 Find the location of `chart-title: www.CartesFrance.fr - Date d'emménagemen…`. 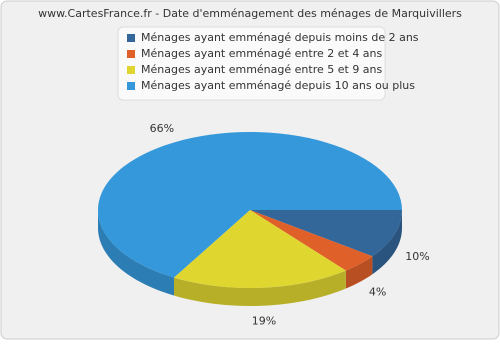

chart-title: www.CartesFrance.fr - Date d'emménagemen… is located at coordinates (250, 13).